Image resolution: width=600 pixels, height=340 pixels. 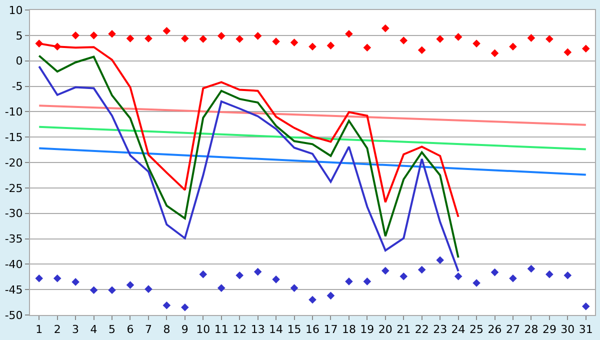 I want to click on x-tick-label: 9, so click(x=184, y=329).